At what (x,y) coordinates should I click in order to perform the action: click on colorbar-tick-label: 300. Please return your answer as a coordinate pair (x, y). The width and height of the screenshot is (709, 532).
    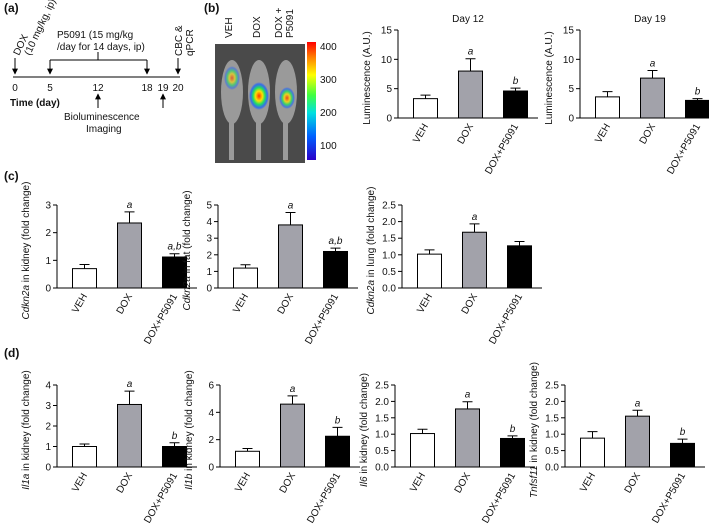
    Looking at the image, I should click on (328, 80).